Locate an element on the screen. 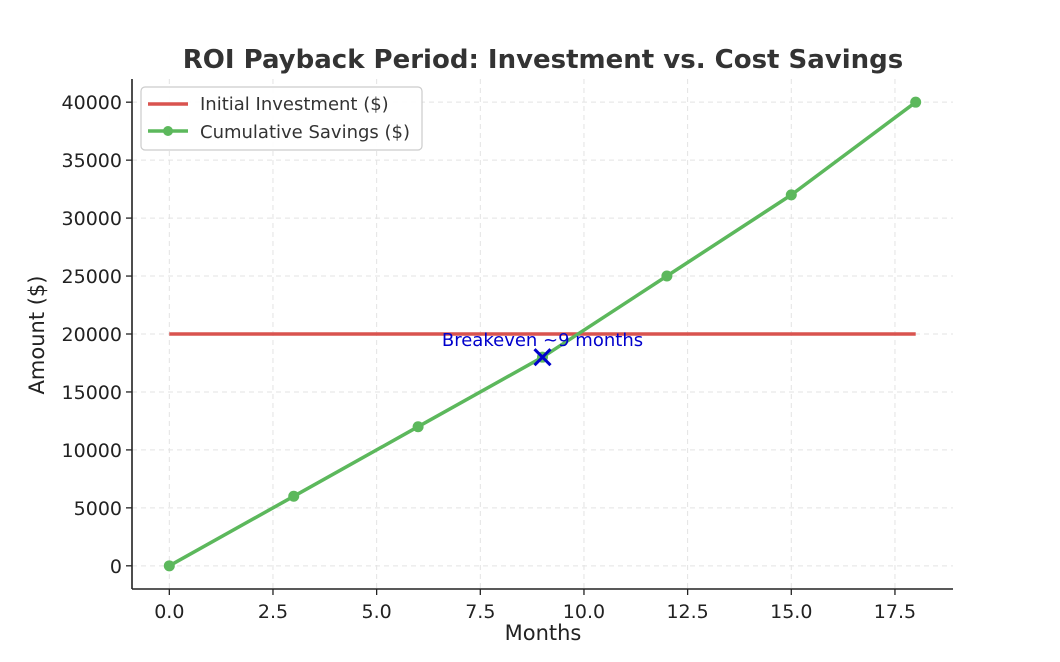  y-tick-label: 5000 is located at coordinates (98, 509).